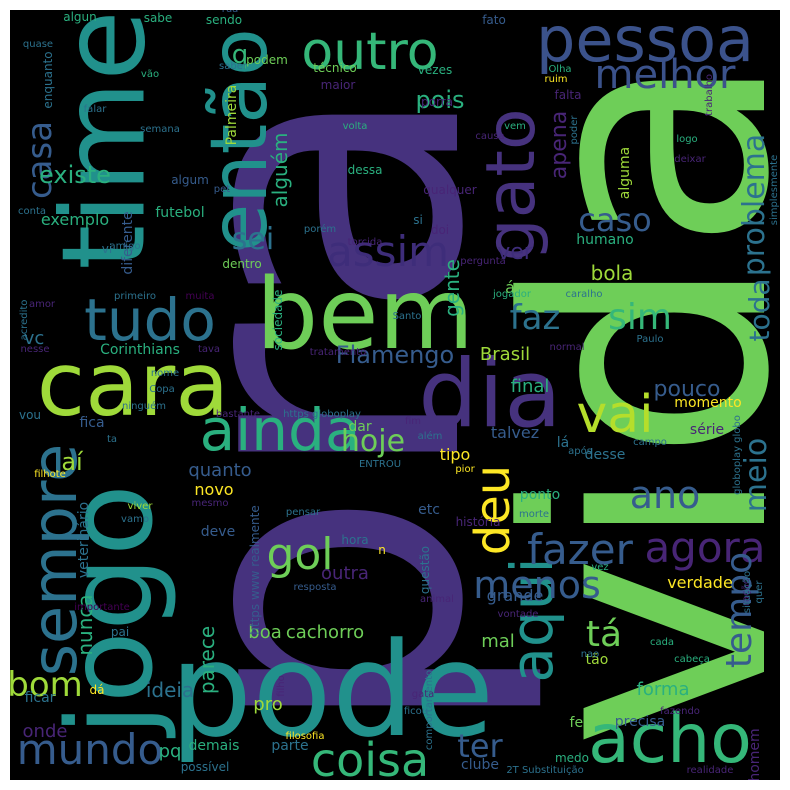 The width and height of the screenshot is (790, 790). I want to click on word-134: pergunta, so click(483, 261).